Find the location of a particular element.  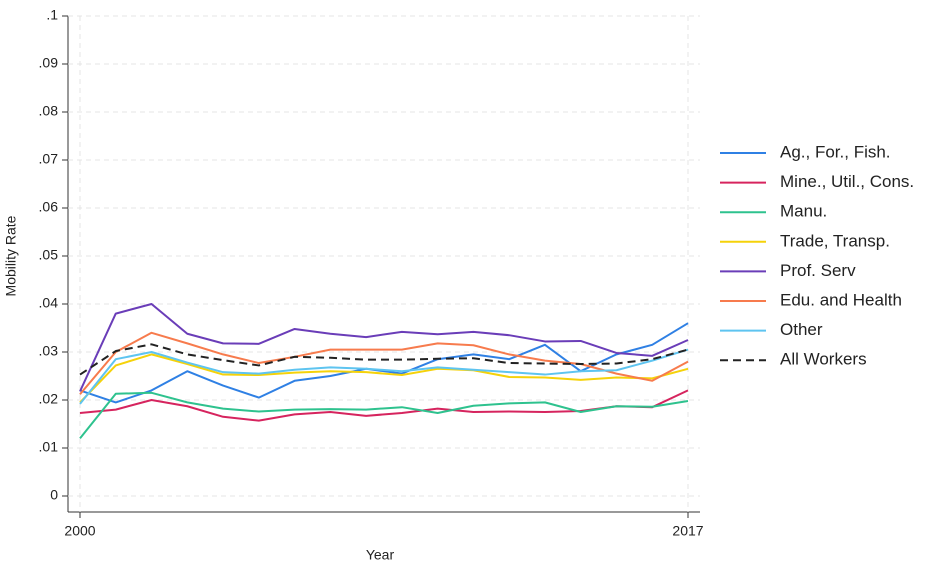

legend-label: Ag., For., Fish. is located at coordinates (835, 151).